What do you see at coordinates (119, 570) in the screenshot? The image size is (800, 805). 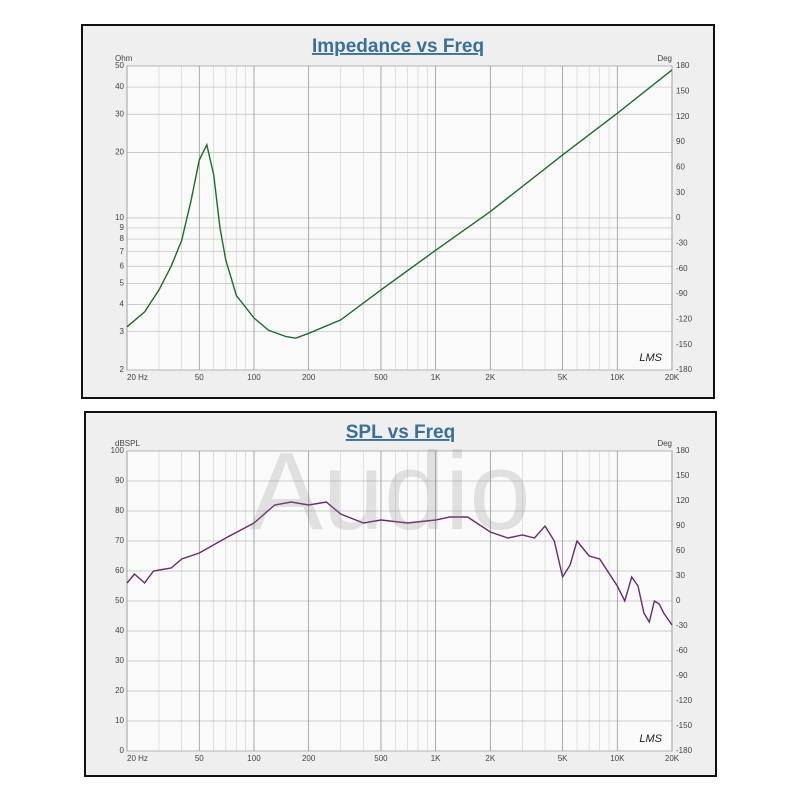 I see `y-tick-label: 60` at bounding box center [119, 570].